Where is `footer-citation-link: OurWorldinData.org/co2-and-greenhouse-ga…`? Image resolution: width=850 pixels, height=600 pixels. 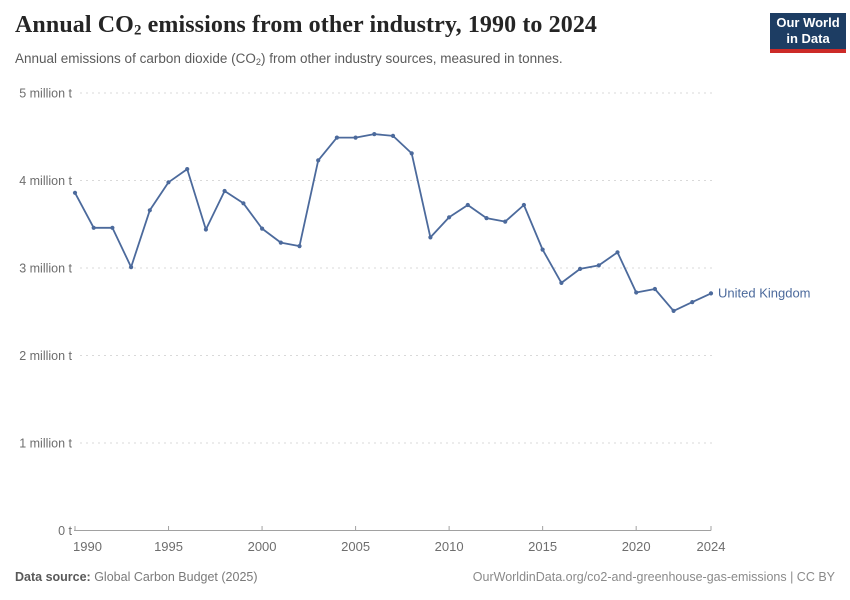 footer-citation-link: OurWorldinData.org/co2-and-greenhouse-ga… is located at coordinates (653, 577).